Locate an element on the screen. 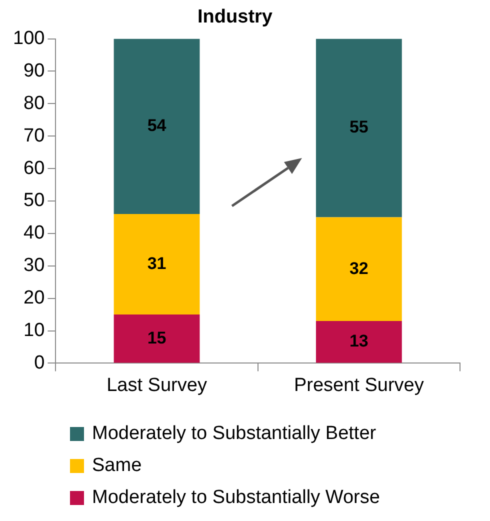 The width and height of the screenshot is (490, 521). data-label: 15 is located at coordinates (156, 338).